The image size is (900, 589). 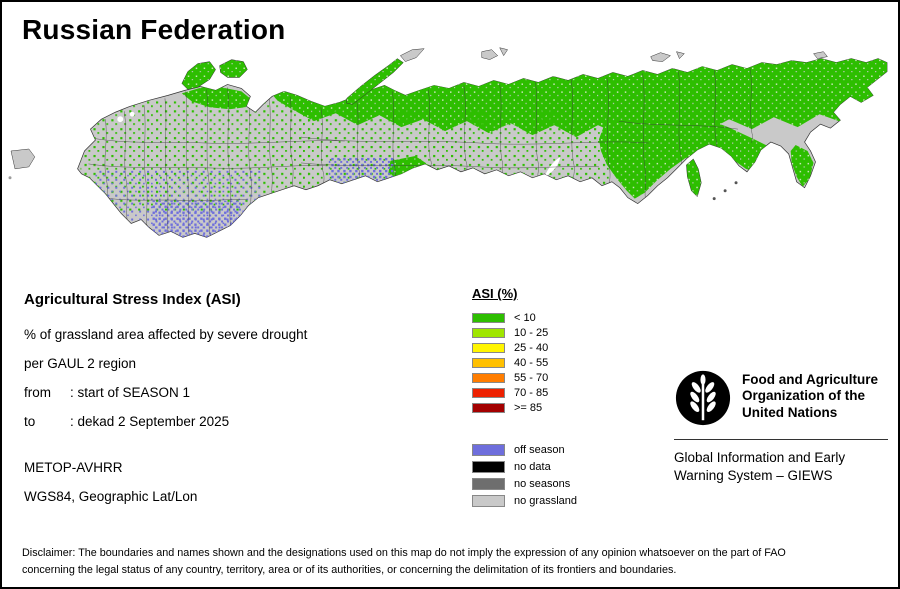 I want to click on legend-item: no data, so click(x=524, y=466).